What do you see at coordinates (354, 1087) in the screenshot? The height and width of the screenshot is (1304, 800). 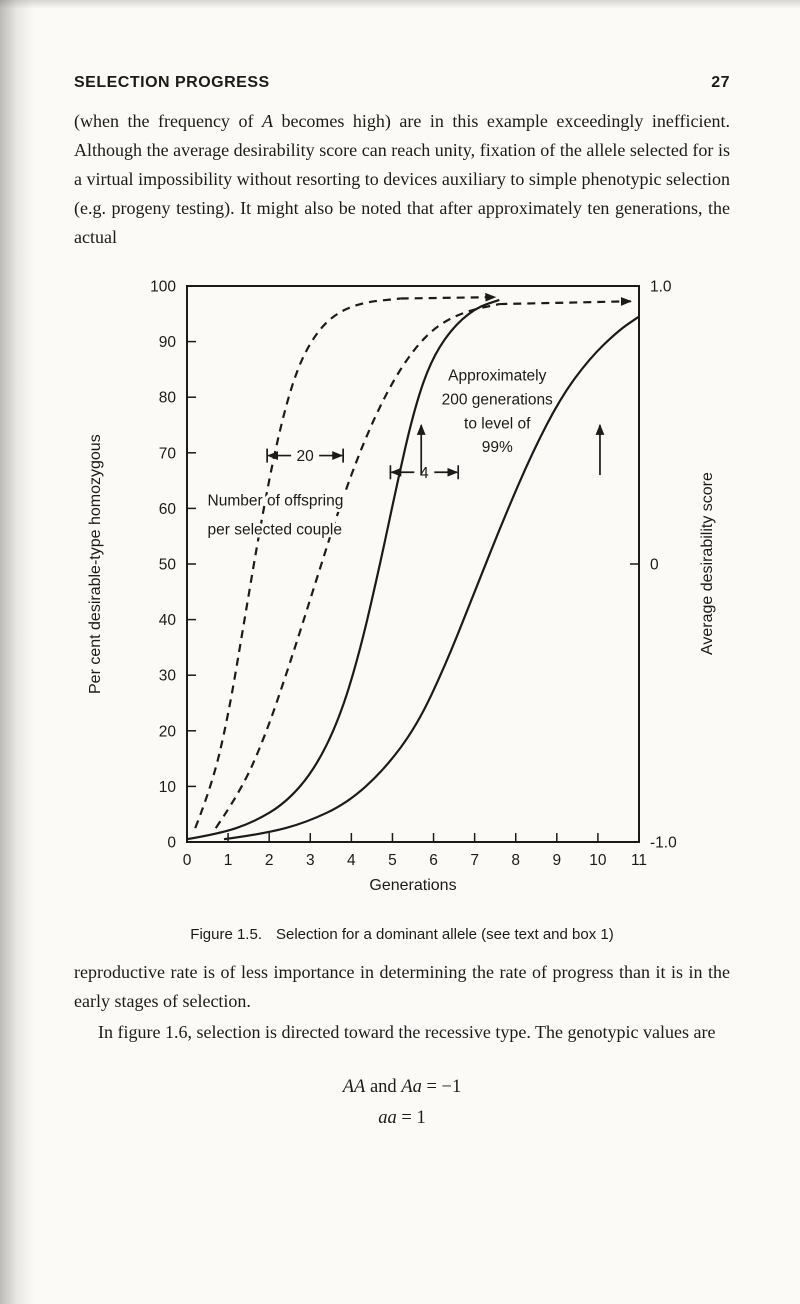 I see `genotype-AA: AA` at bounding box center [354, 1087].